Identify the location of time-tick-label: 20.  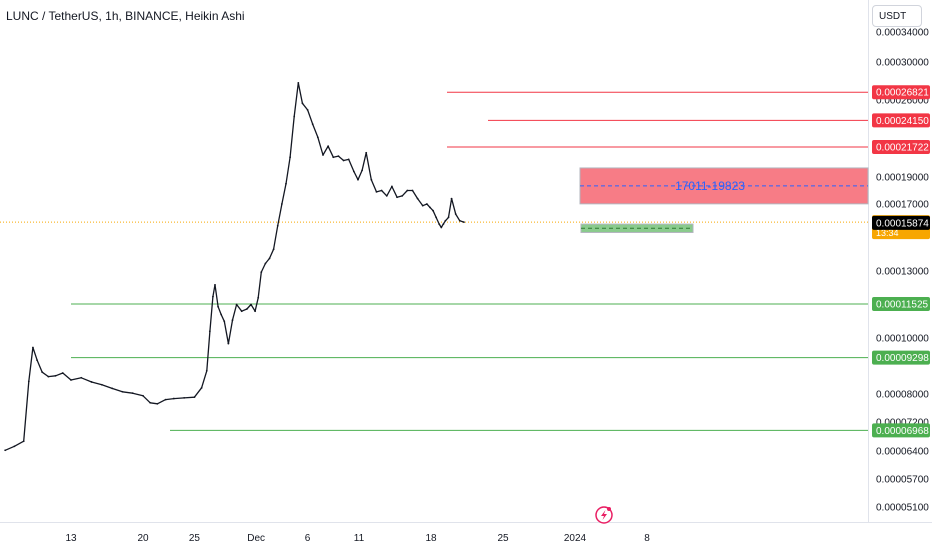
(143, 538).